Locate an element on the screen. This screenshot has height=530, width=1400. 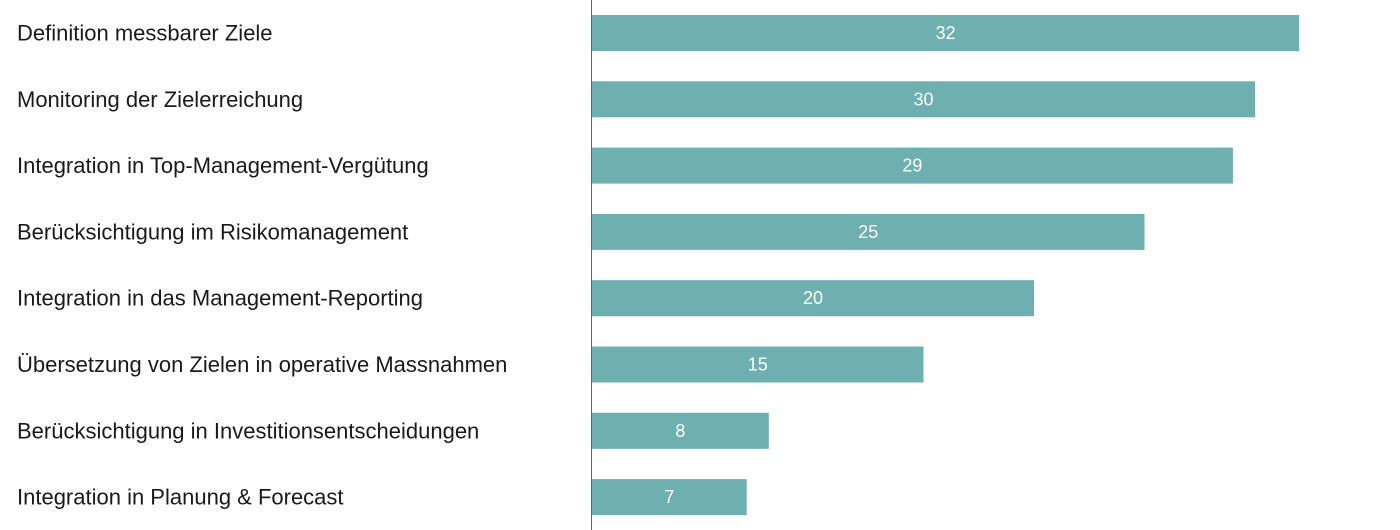
category-label: Integration in das Management-Reporting is located at coordinates (220, 298).